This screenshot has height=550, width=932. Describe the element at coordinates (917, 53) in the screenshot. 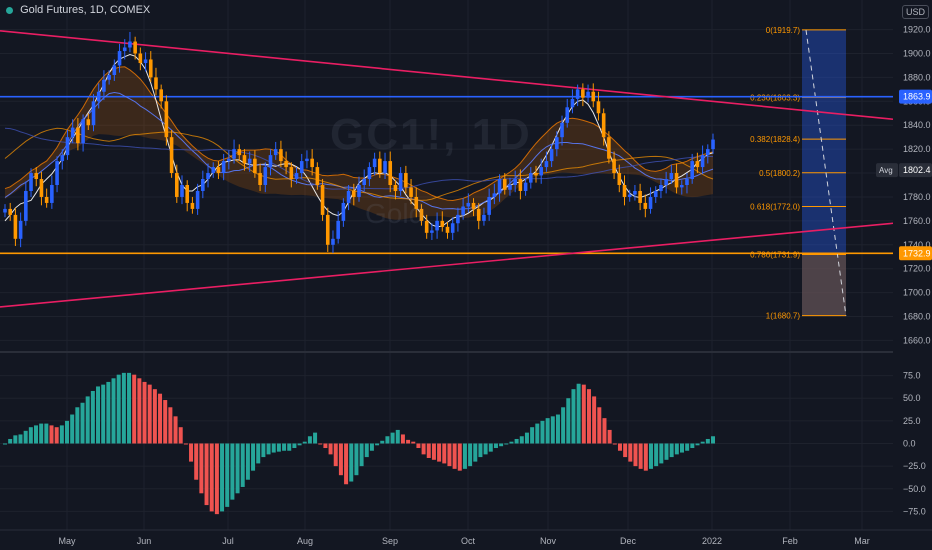

I see `price-tick-label: 1900.0` at that location.